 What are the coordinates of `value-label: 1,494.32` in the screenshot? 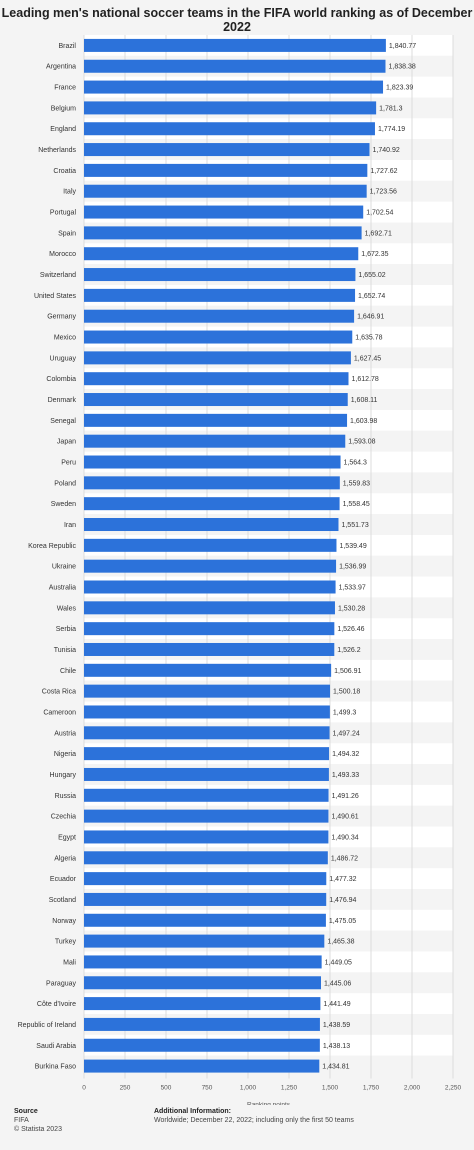 It's located at (345, 754).